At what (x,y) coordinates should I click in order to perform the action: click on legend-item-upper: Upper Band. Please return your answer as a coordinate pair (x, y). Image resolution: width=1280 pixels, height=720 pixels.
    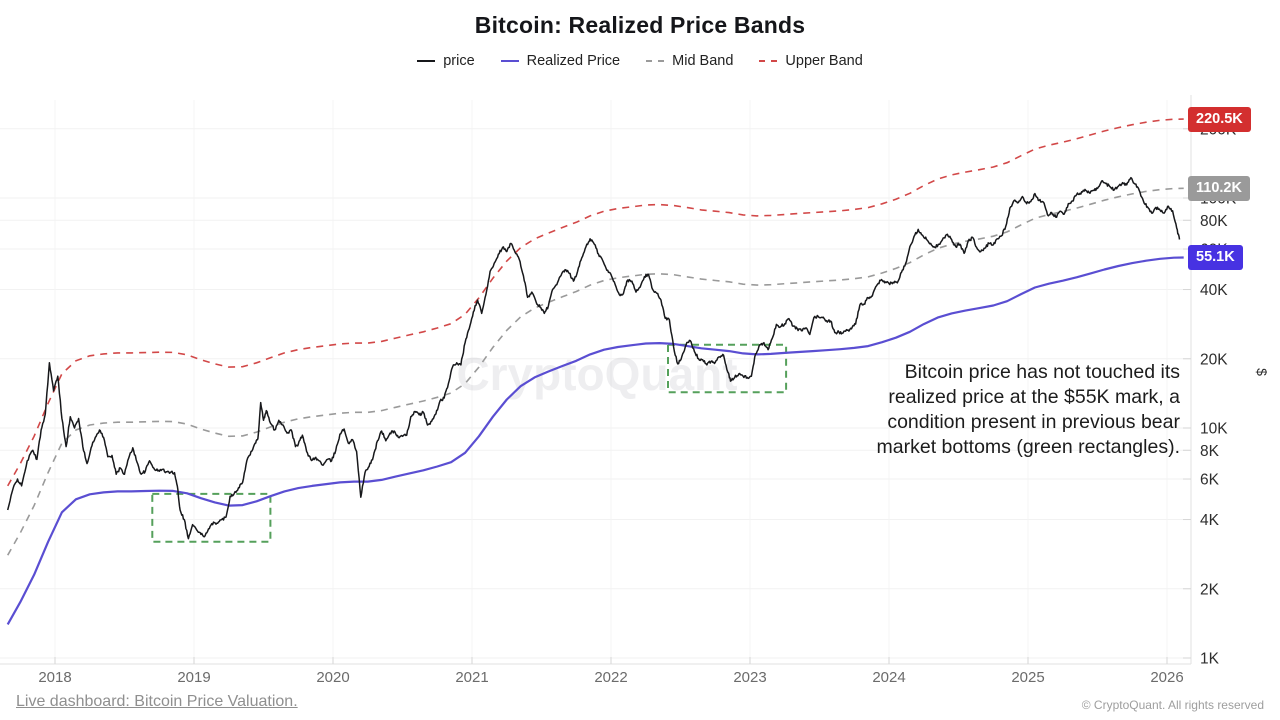
    Looking at the image, I should click on (811, 61).